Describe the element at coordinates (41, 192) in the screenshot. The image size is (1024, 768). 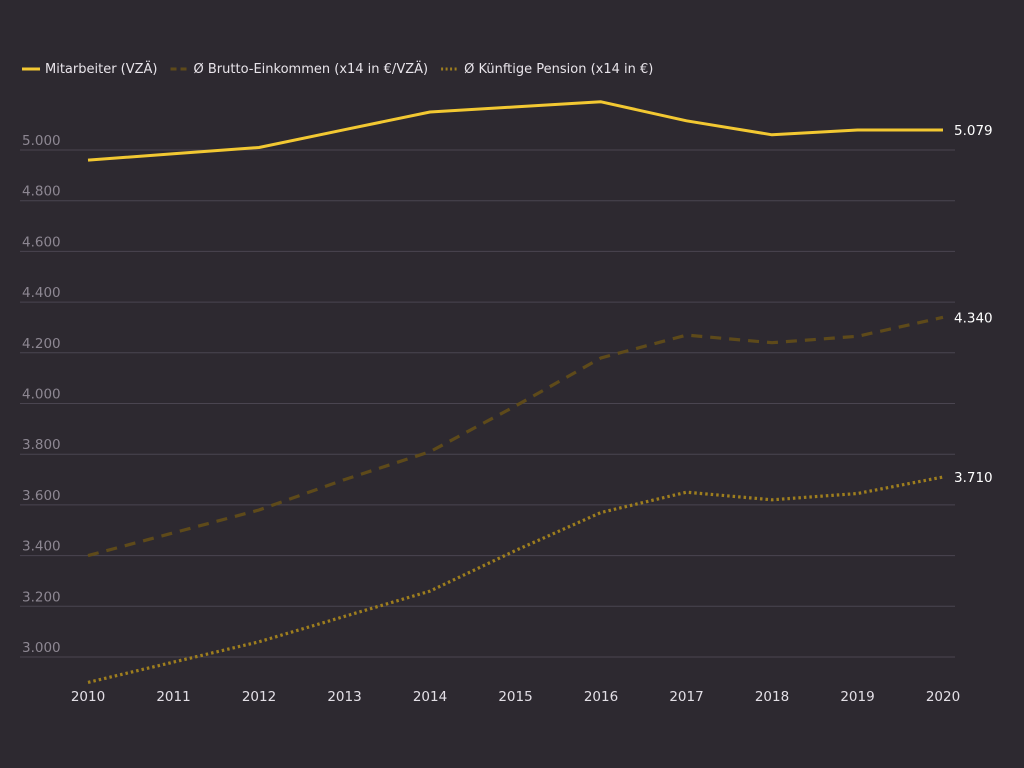
I see `y-tick-label: 4.800` at that location.